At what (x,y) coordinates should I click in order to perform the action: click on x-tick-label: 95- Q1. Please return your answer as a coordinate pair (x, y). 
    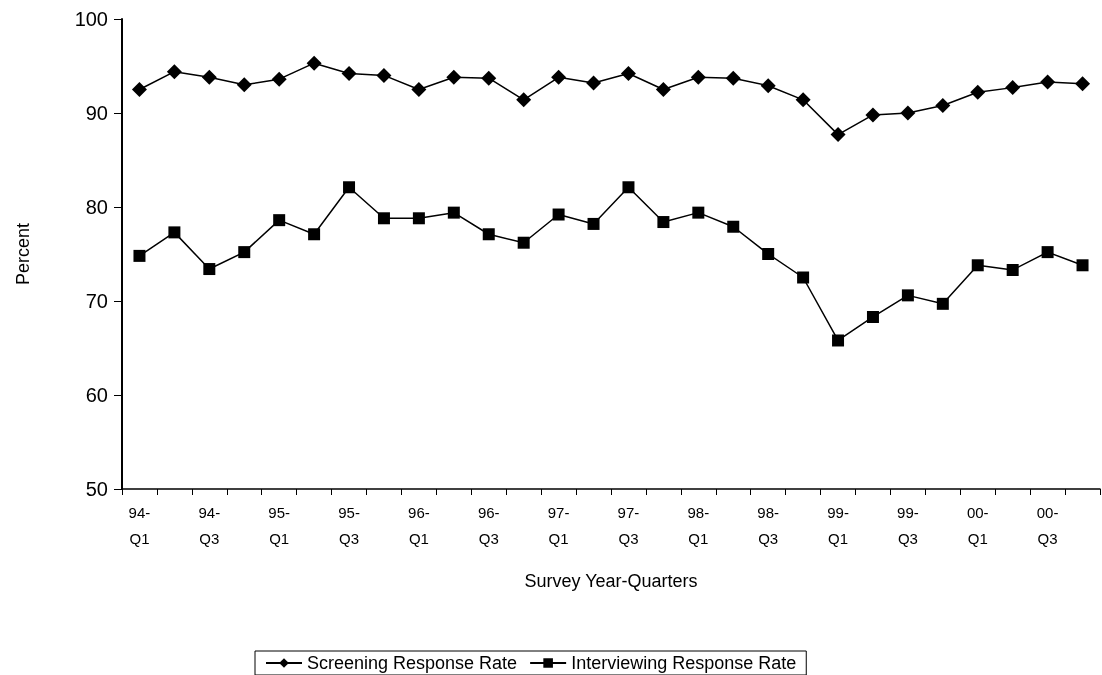
    Looking at the image, I should click on (279, 525).